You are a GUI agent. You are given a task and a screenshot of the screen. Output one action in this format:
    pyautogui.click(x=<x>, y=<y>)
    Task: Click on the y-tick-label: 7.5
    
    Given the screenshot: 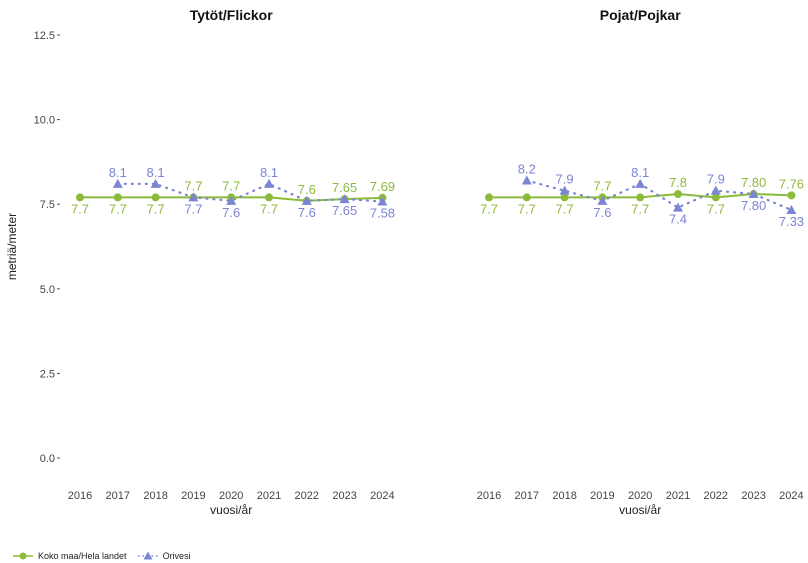 What is the action you would take?
    pyautogui.click(x=47, y=205)
    